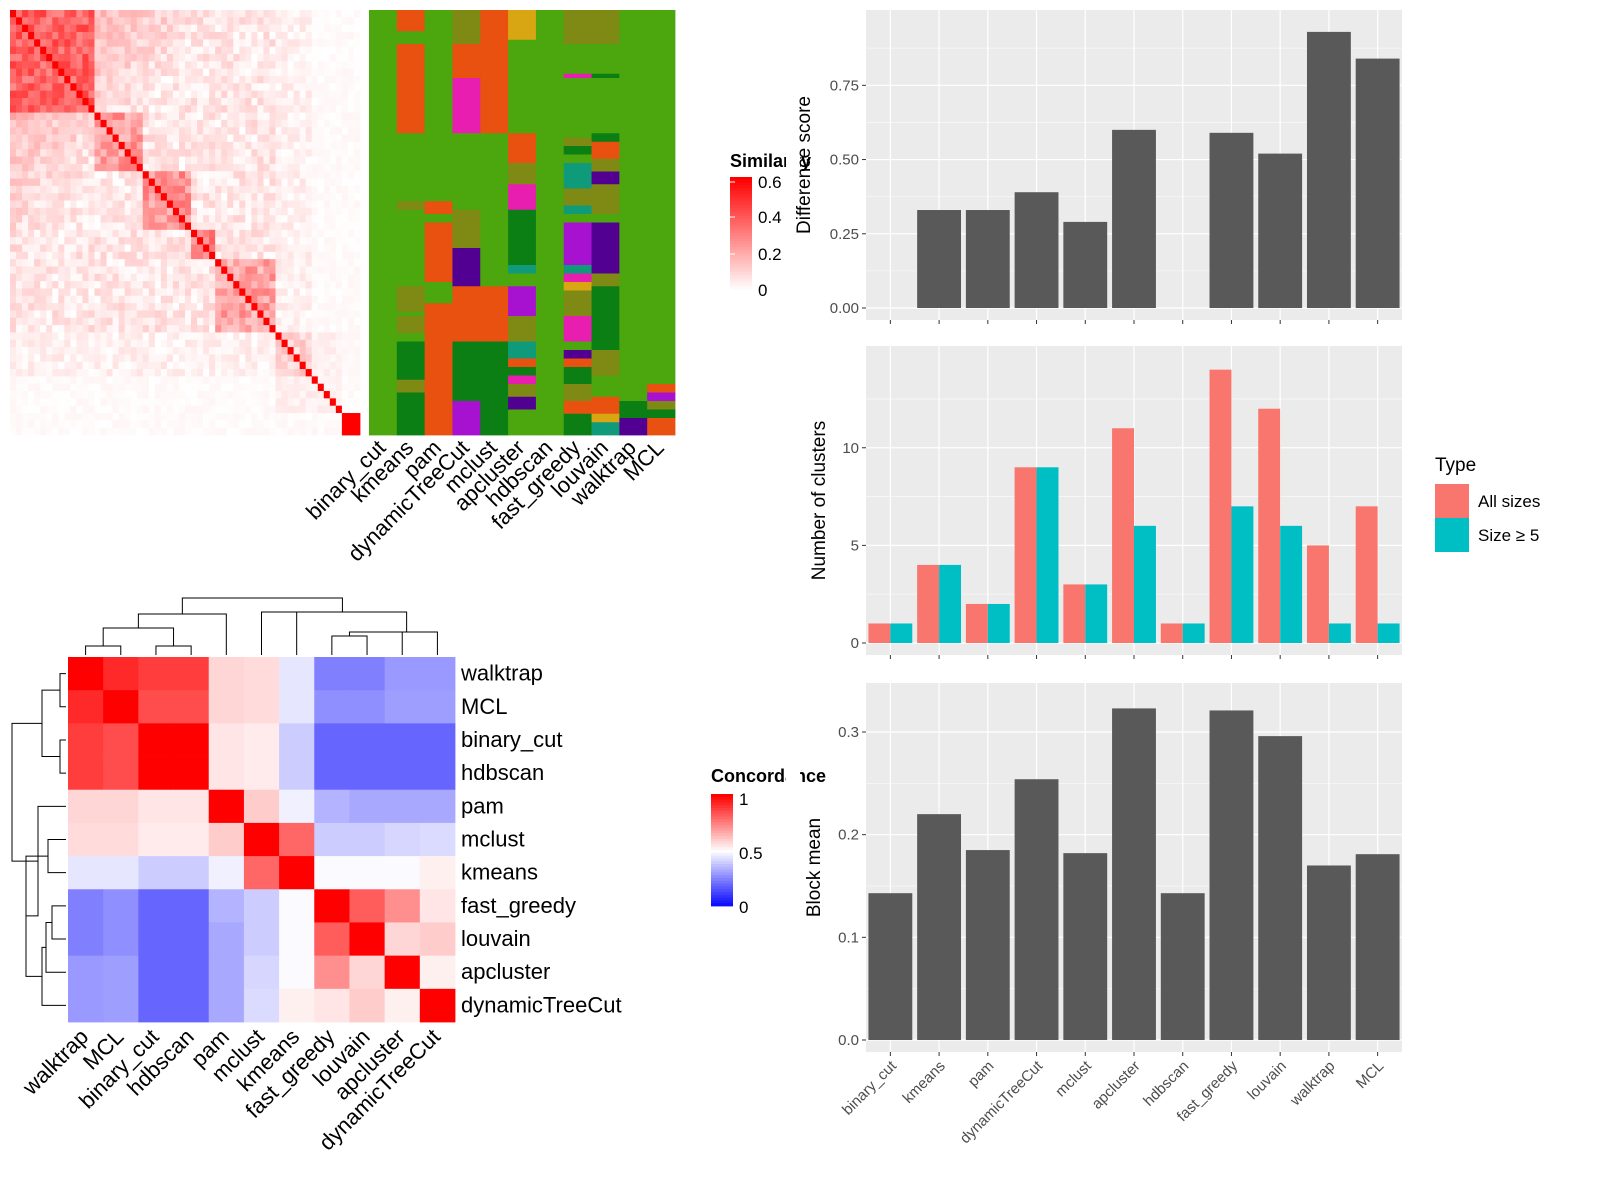 Image resolution: width=1600 pixels, height=1200 pixels. Describe the element at coordinates (741, 187) in the screenshot. I see `similarity-legend-step` at that location.